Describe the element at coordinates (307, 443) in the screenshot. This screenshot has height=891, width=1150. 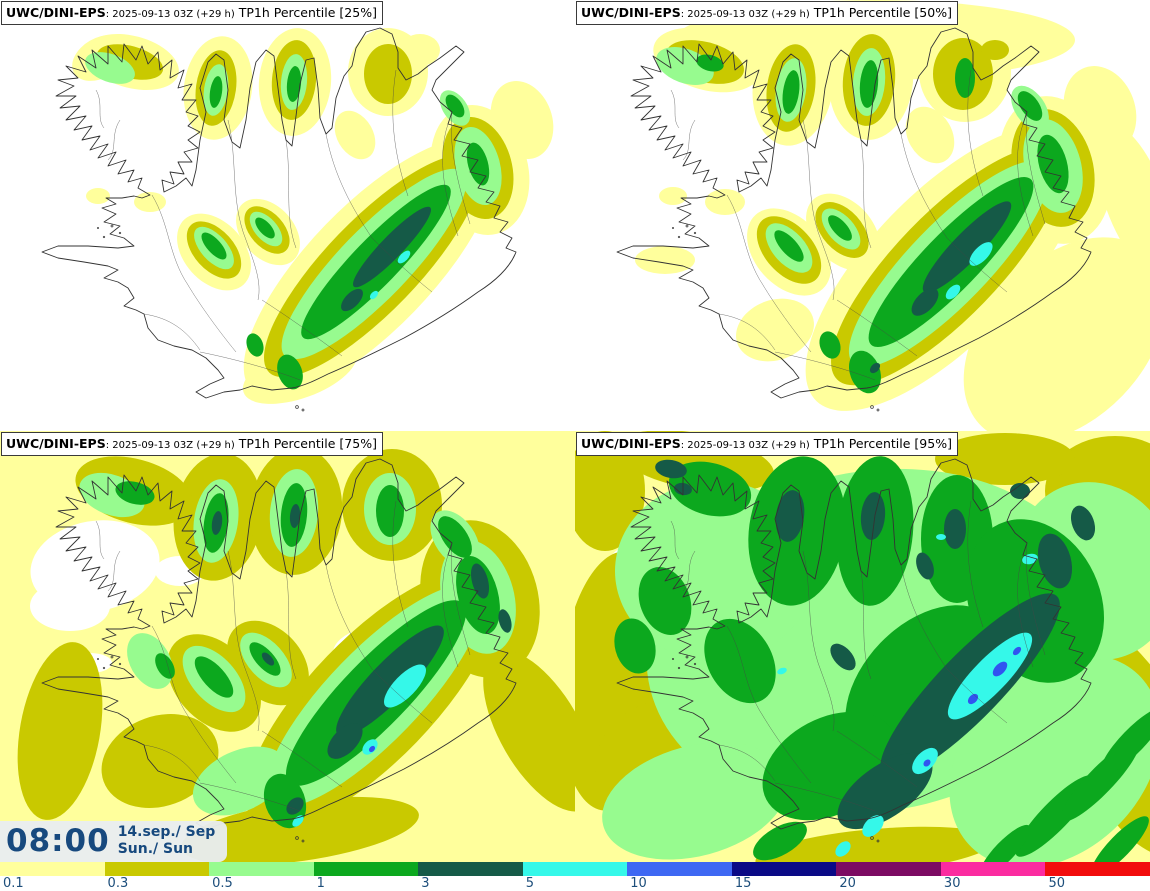
I see `product-name: TP1h Percentile [75%]` at that location.